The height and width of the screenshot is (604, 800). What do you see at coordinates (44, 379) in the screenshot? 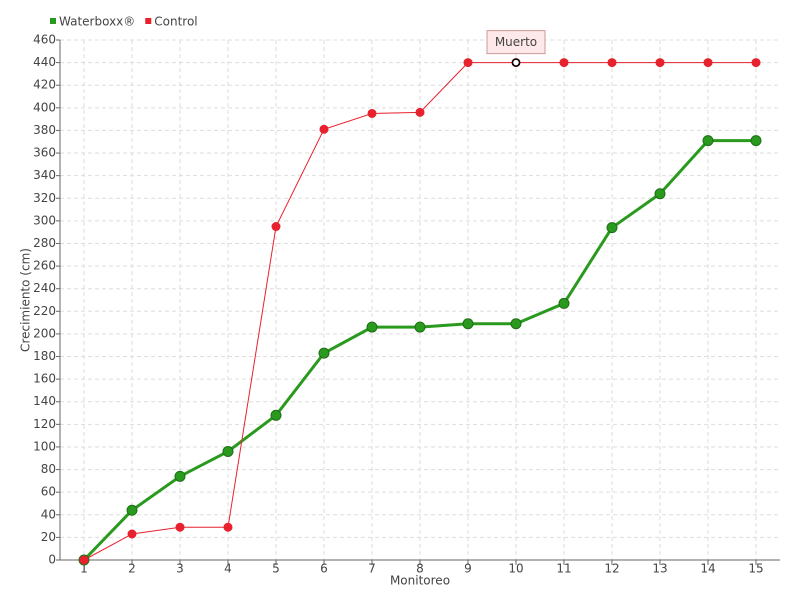
I see `y-tick-label: 160` at bounding box center [44, 379].